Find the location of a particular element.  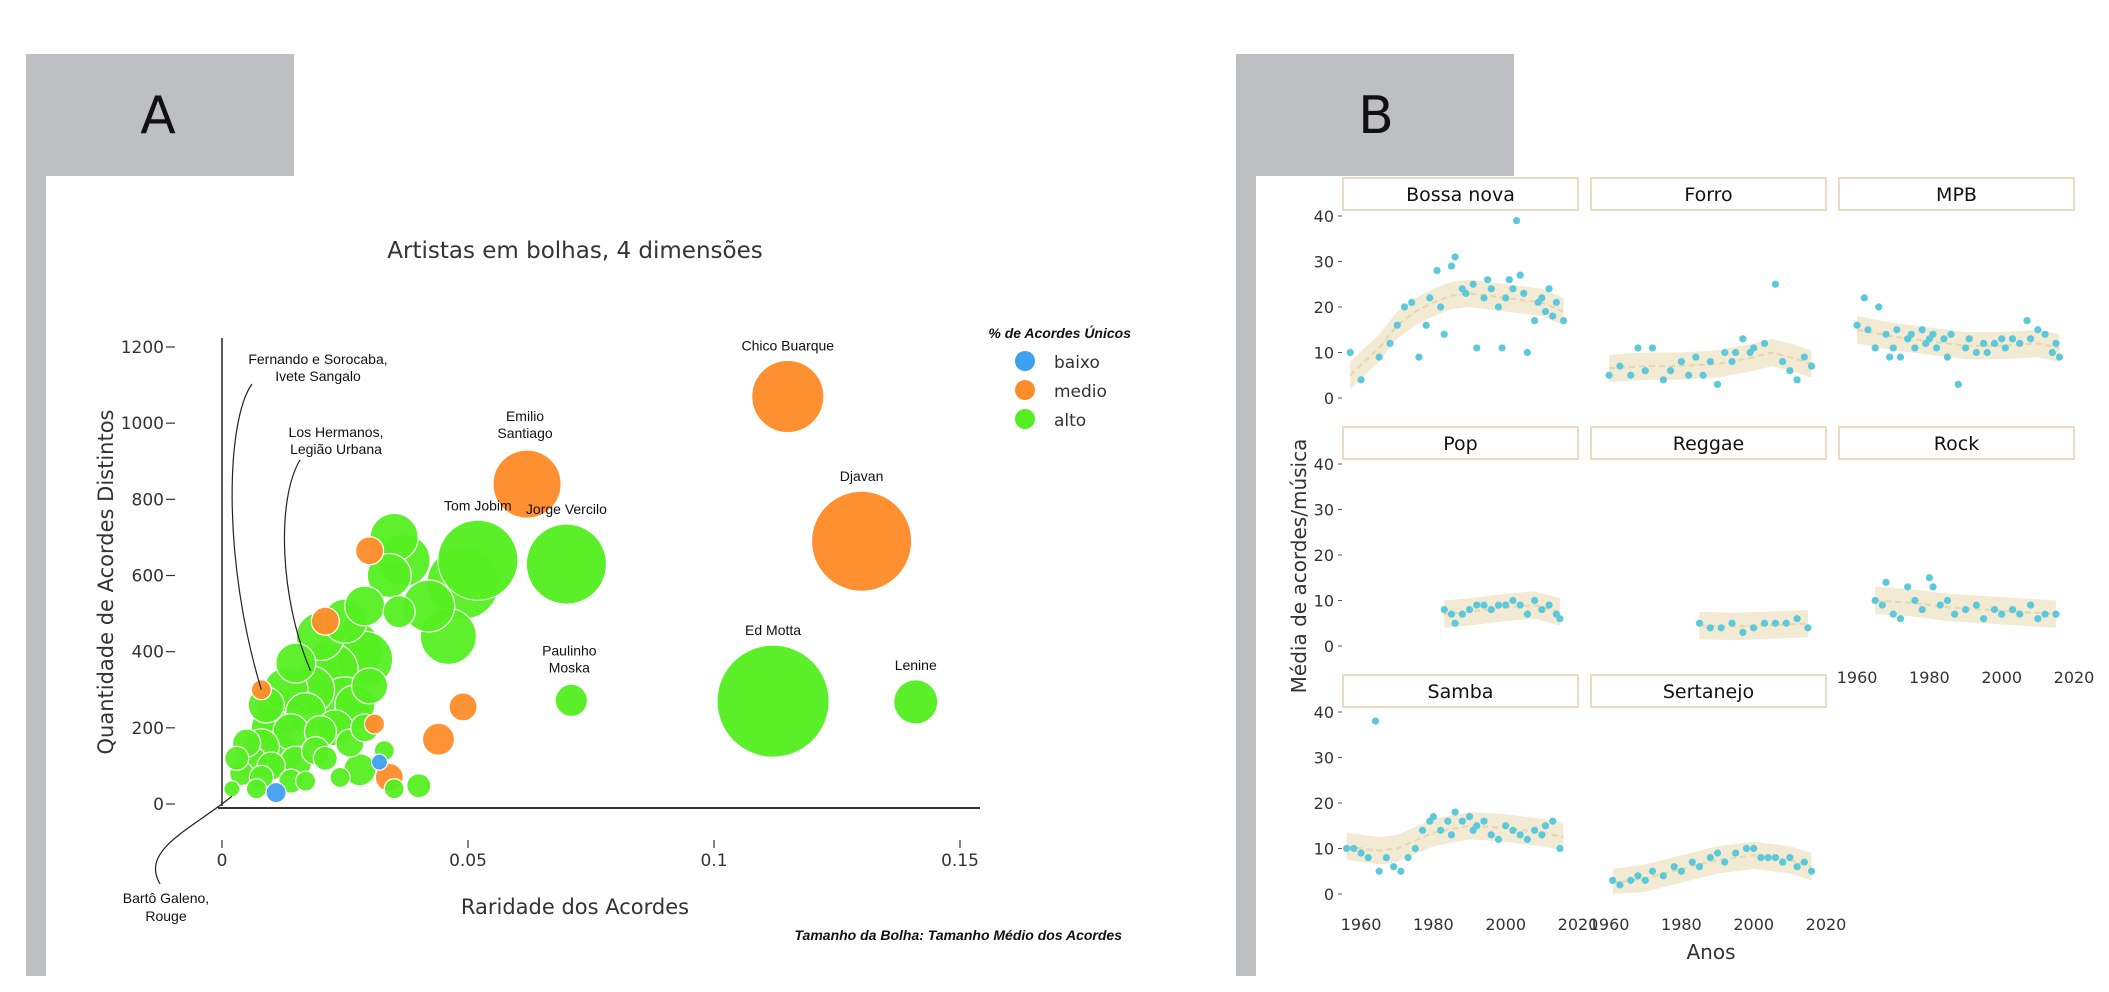

x-tick-label: 1980 is located at coordinates (1681, 924).